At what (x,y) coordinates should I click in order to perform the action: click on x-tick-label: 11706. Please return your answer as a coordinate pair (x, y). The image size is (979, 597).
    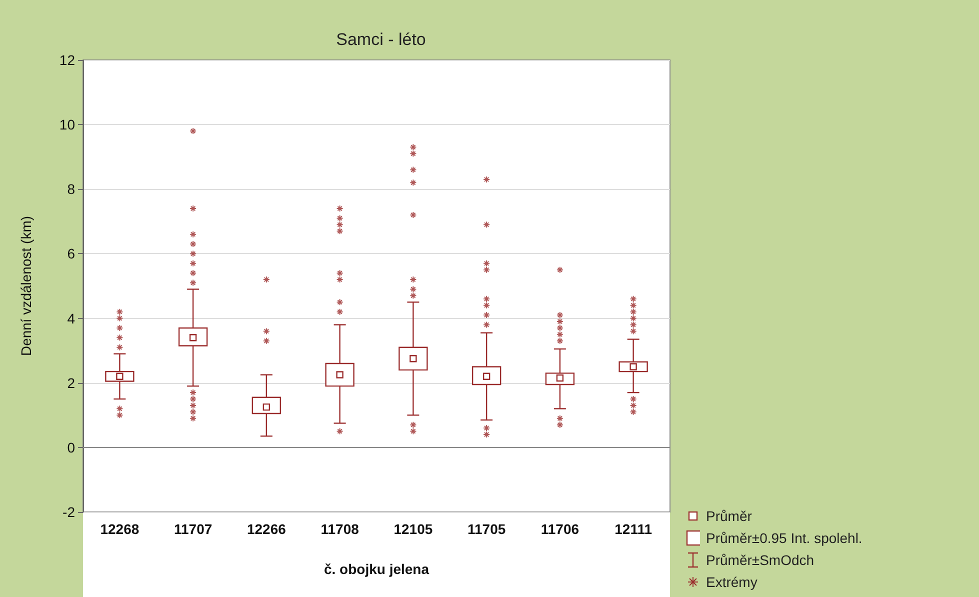
    Looking at the image, I should click on (560, 529).